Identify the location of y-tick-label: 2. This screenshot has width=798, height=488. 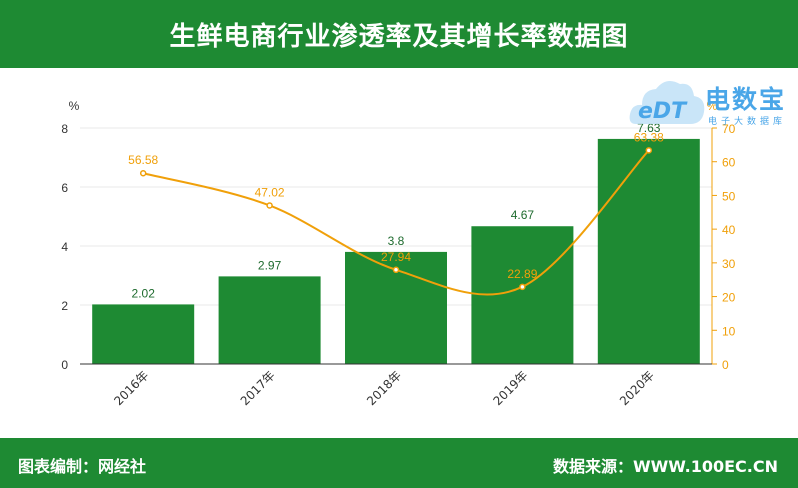
(64, 306).